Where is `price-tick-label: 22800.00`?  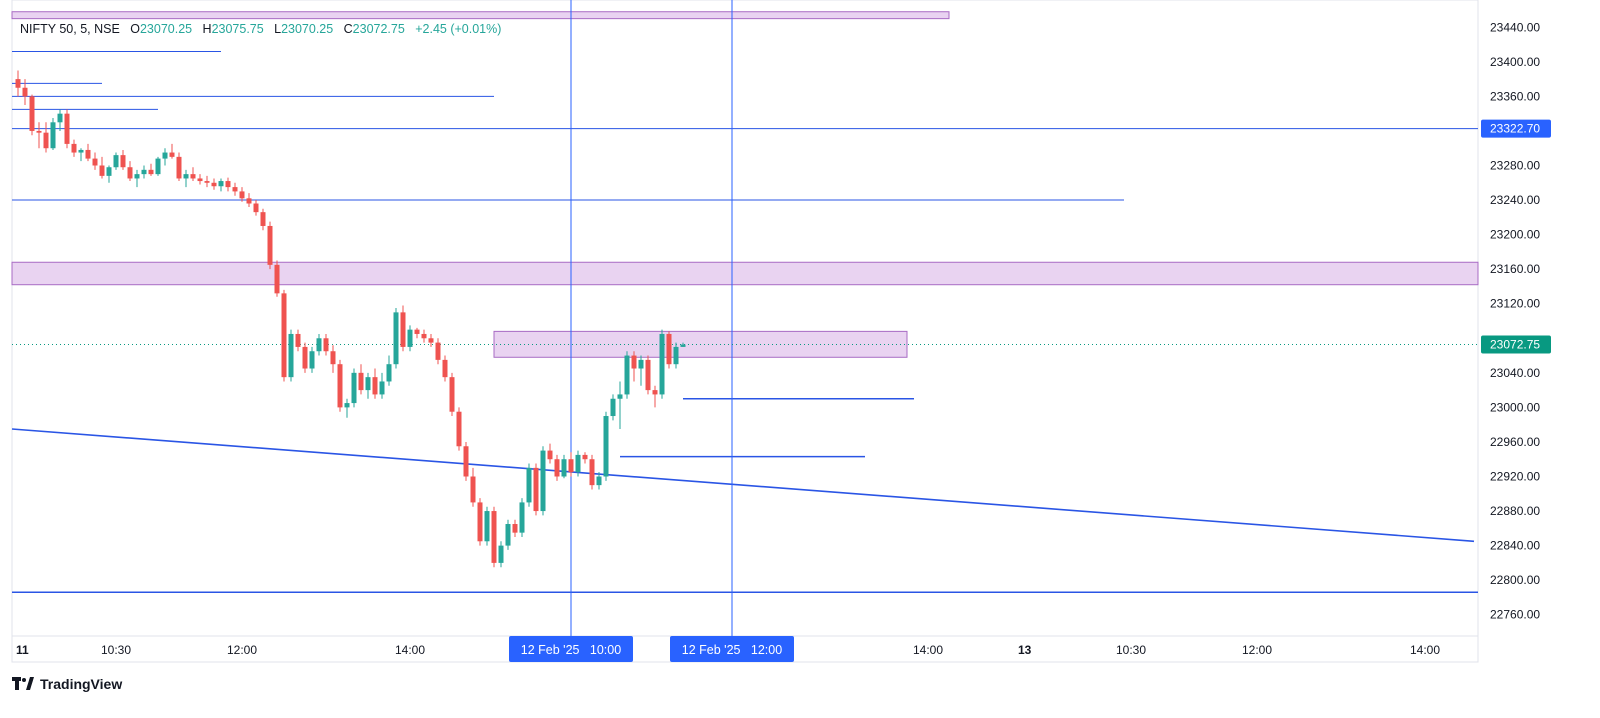 price-tick-label: 22800.00 is located at coordinates (1515, 580).